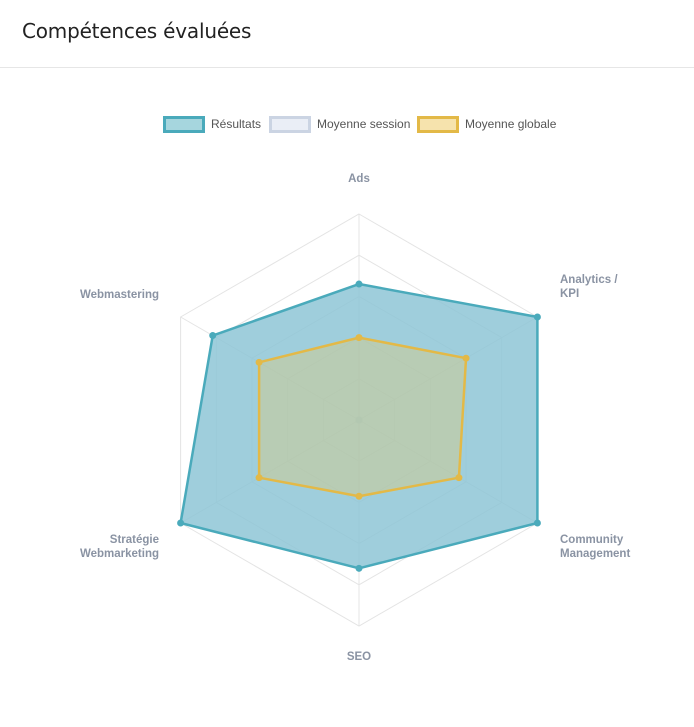  Describe the element at coordinates (137, 31) in the screenshot. I see `card-title: Compétences évaluées` at that location.